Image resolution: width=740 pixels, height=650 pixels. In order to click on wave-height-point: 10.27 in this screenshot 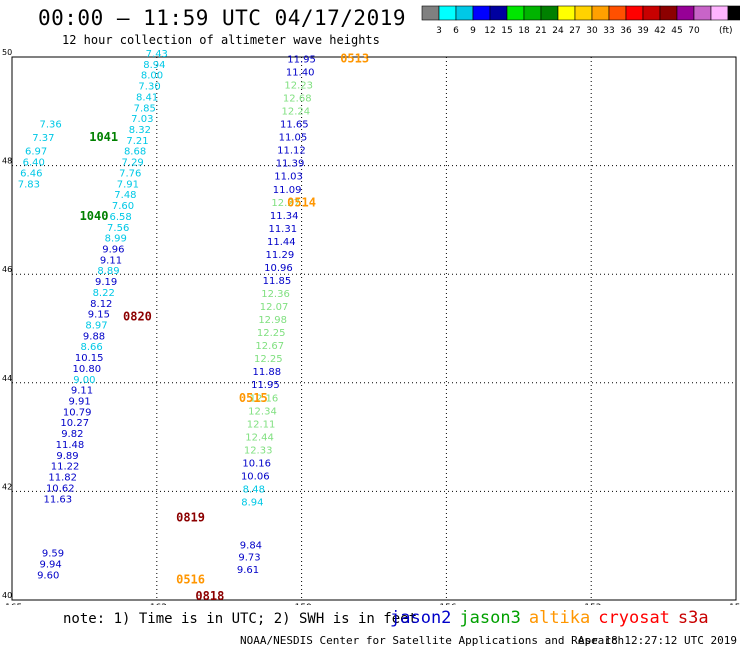, I will do `click(74, 423)`.